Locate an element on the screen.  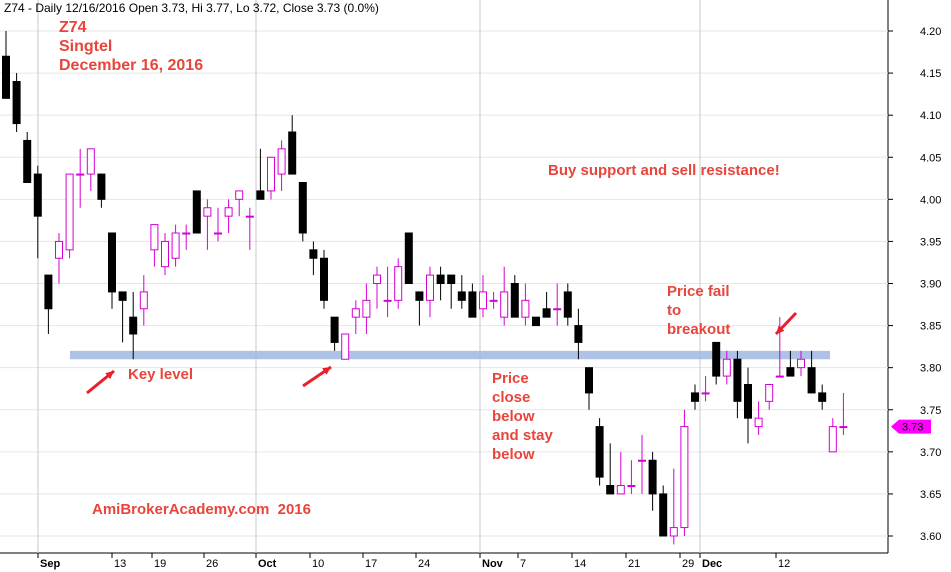
date-annotation: December 16, 2016 is located at coordinates (131, 65).